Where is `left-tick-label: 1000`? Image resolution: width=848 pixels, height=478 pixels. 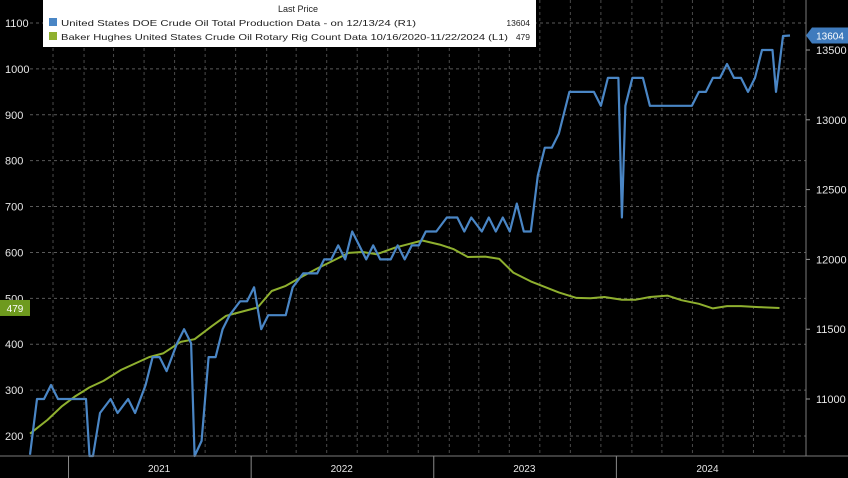 left-tick-label: 1000 is located at coordinates (17, 70).